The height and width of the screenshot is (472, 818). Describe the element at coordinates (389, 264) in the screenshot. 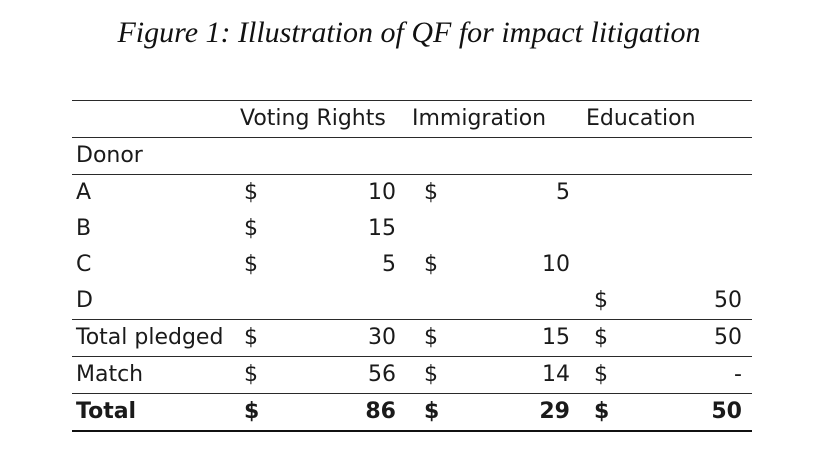

I see `voting-rights-value: 5` at that location.